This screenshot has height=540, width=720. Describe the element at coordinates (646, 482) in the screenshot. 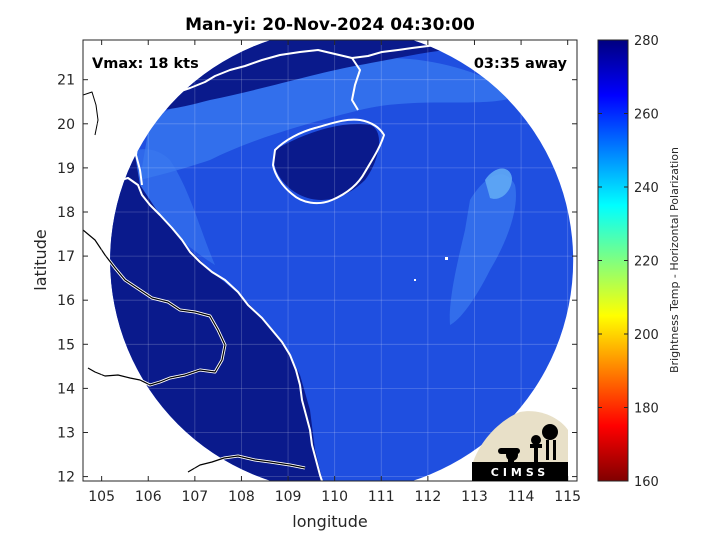

I see `colorbar-tick-label: 160` at that location.